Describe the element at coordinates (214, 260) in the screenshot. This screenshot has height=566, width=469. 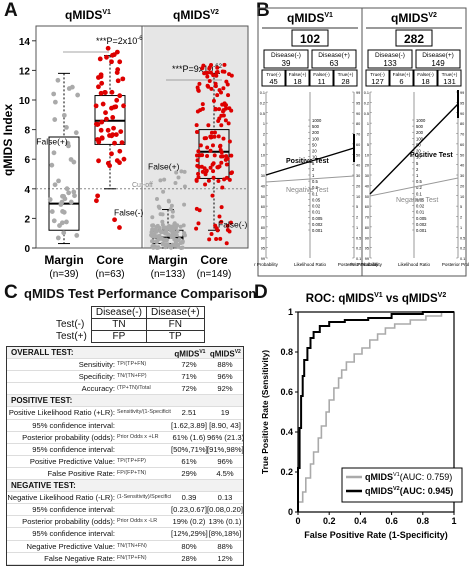
I see `category-label: Core` at that location.